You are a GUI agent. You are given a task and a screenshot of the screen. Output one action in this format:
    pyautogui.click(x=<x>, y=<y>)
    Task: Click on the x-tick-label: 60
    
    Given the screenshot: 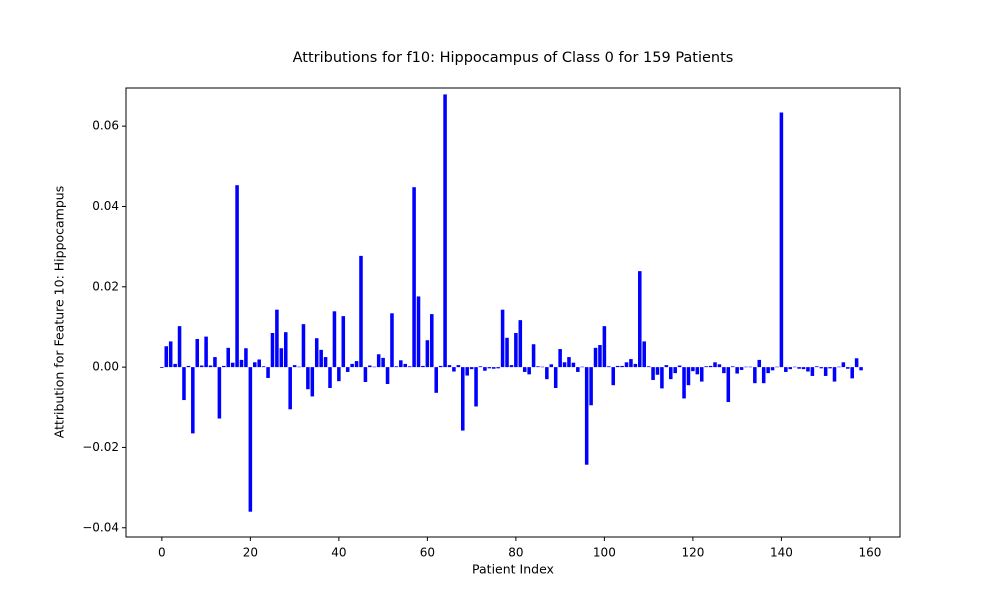 What is the action you would take?
    pyautogui.click(x=427, y=553)
    